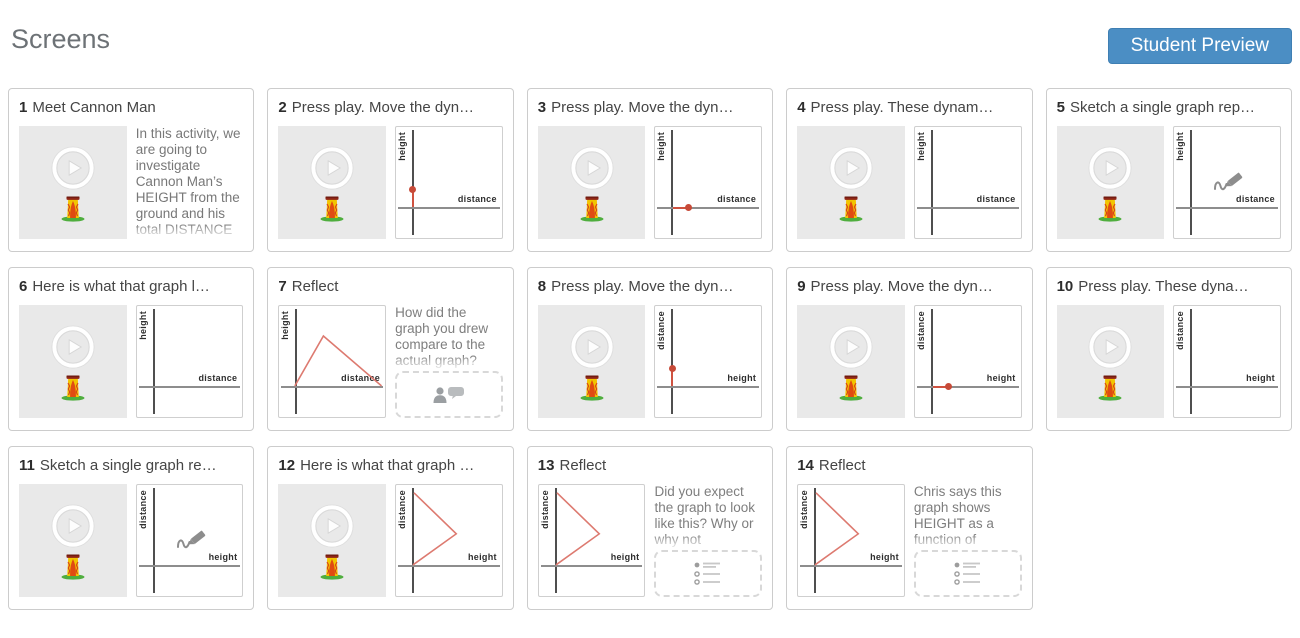 This screenshot has height=638, width=1300. Describe the element at coordinates (142, 325) in the screenshot. I see `y-axis-label: height` at that location.